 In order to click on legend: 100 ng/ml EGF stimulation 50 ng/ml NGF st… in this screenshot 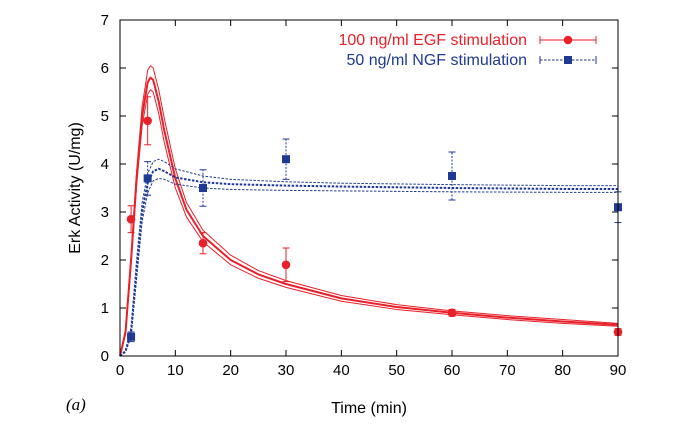, I will do `click(467, 50)`.